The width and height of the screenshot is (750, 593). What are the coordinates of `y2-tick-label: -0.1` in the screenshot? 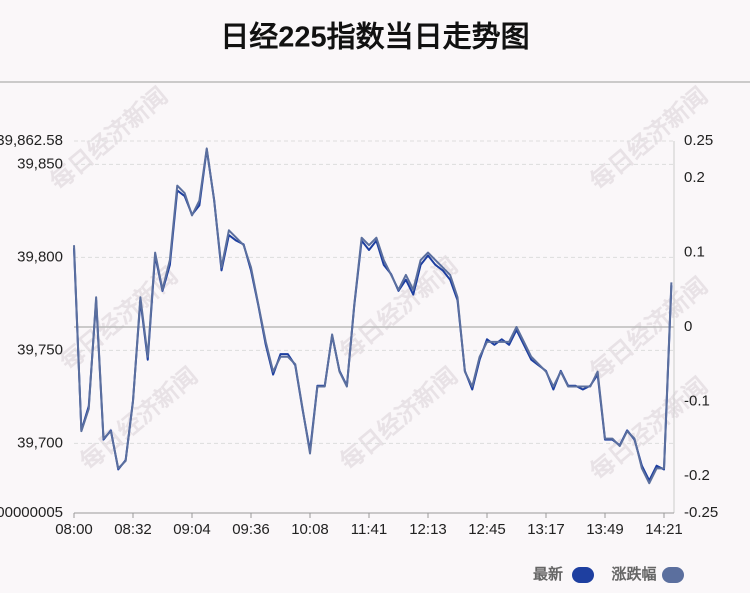 It's located at (697, 400).